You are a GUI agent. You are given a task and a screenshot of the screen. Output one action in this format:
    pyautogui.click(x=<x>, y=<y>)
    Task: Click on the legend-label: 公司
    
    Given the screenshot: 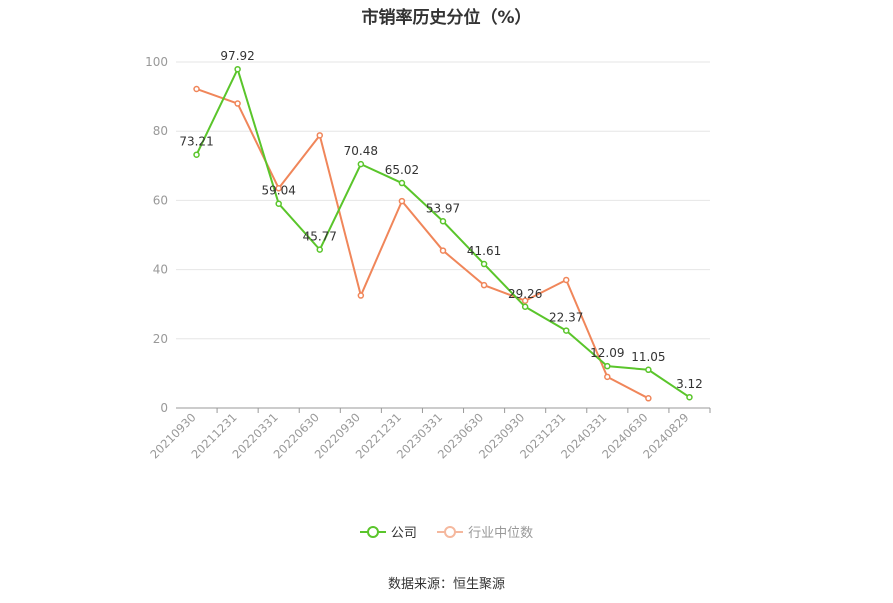 What is the action you would take?
    pyautogui.click(x=403, y=533)
    